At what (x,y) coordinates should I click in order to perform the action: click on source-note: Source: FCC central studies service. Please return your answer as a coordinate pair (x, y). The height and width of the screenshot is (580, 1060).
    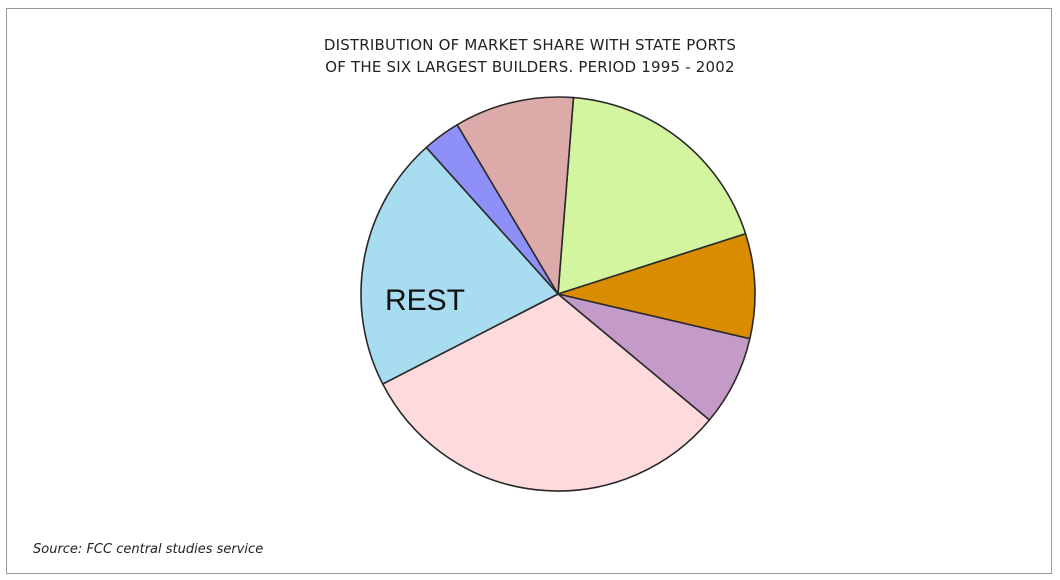
    Looking at the image, I should click on (148, 549).